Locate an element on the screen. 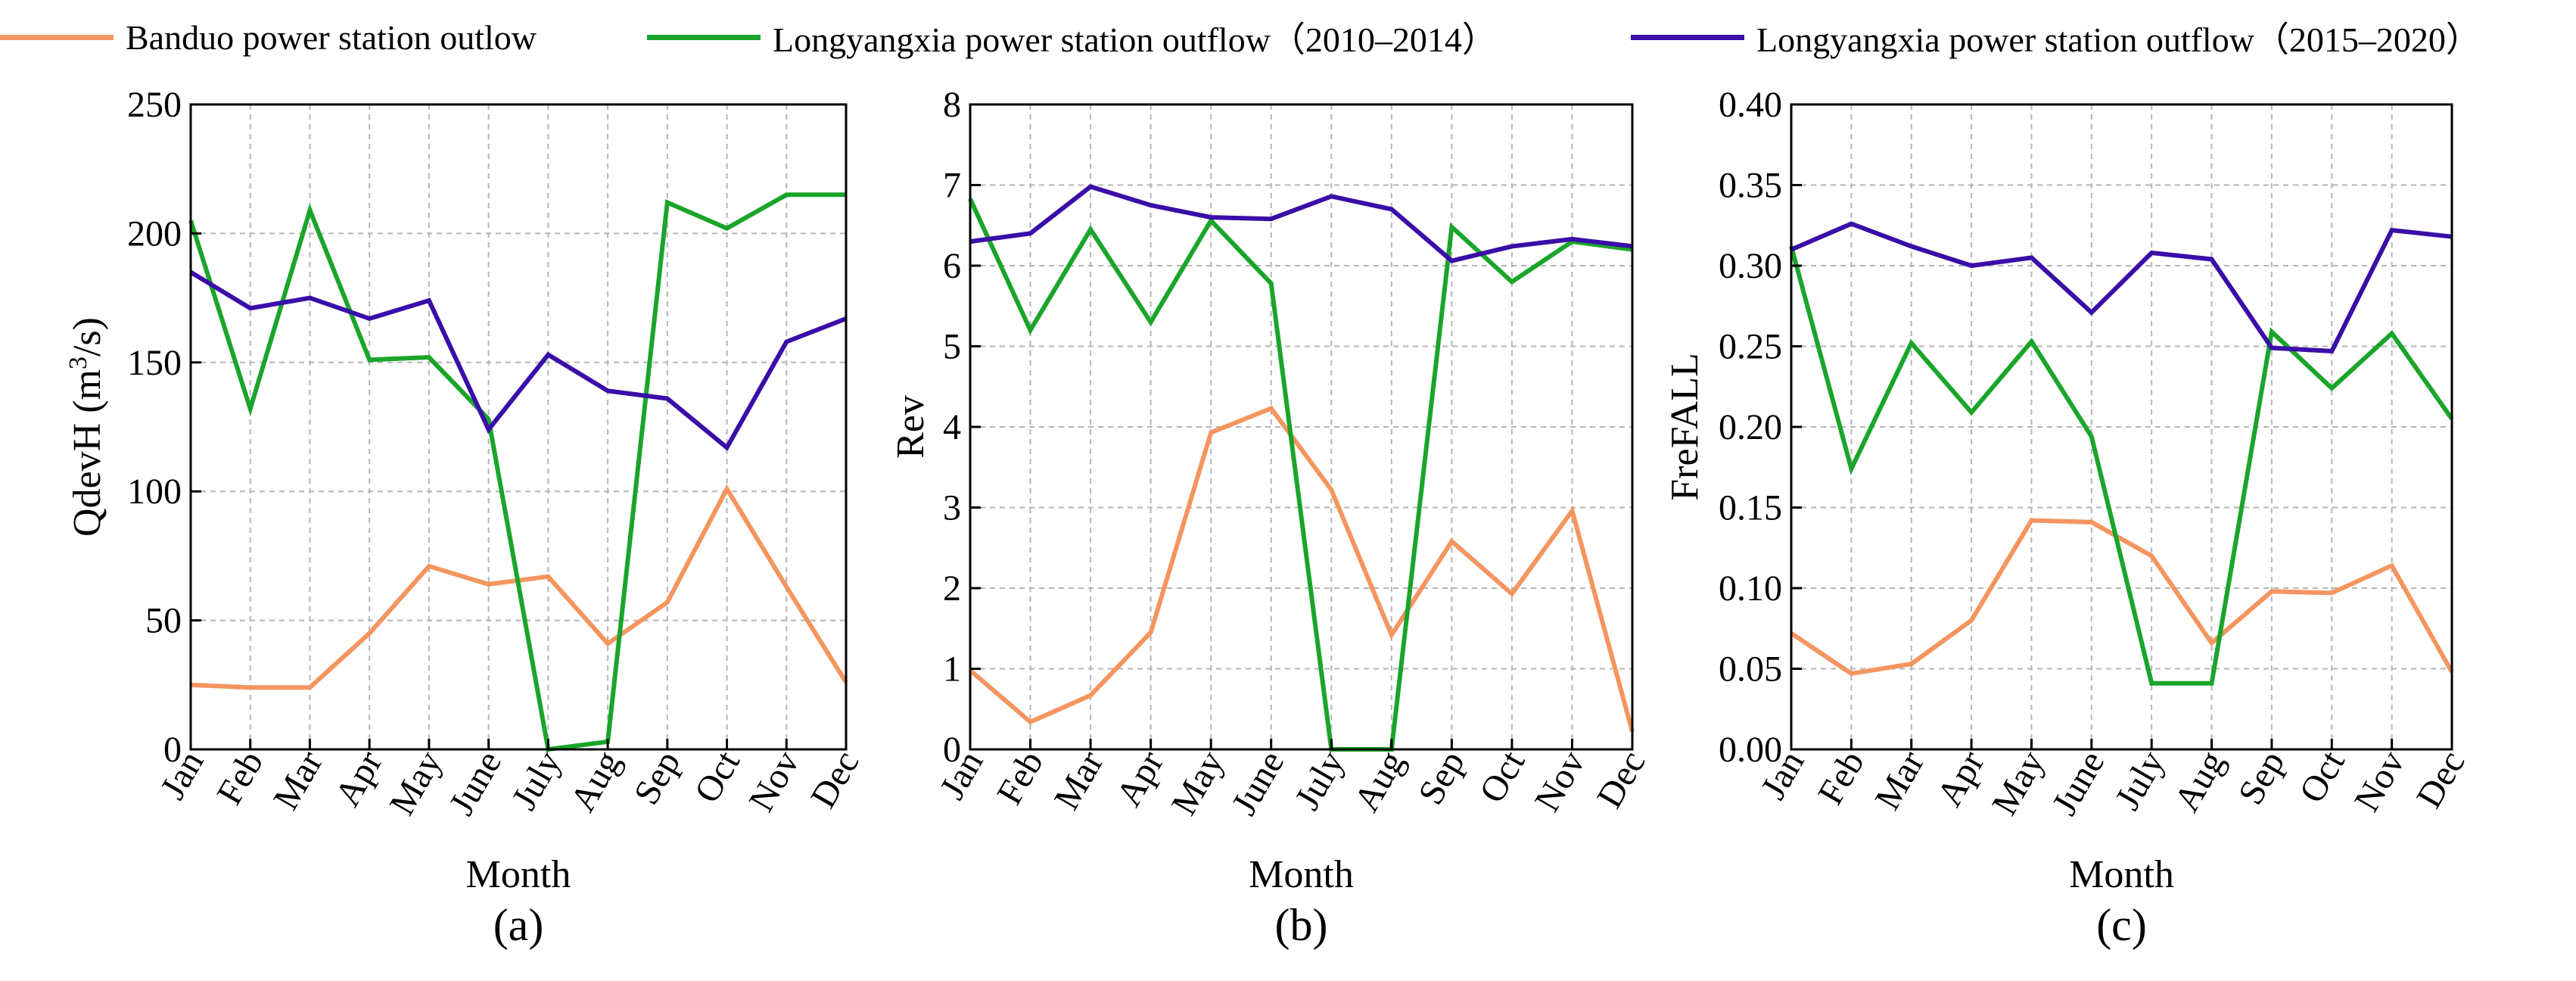 This screenshot has height=981, width=2576. legend-swatch-banduo is located at coordinates (57, 37).